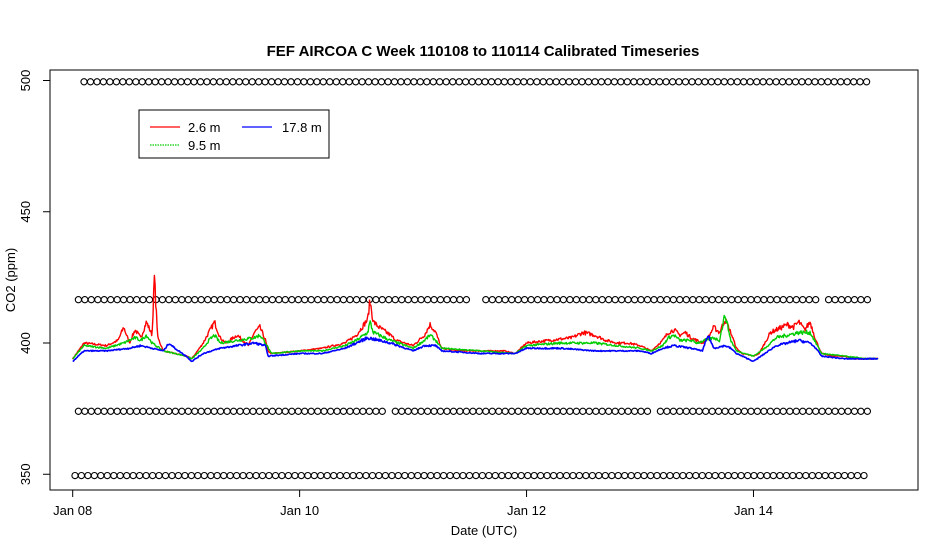 Image resolution: width=936 pixels, height=540 pixels. Describe the element at coordinates (413, 503) in the screenshot. I see `x-axis: Jan 08 Jan 10 Jan 12 Jan 14` at that location.